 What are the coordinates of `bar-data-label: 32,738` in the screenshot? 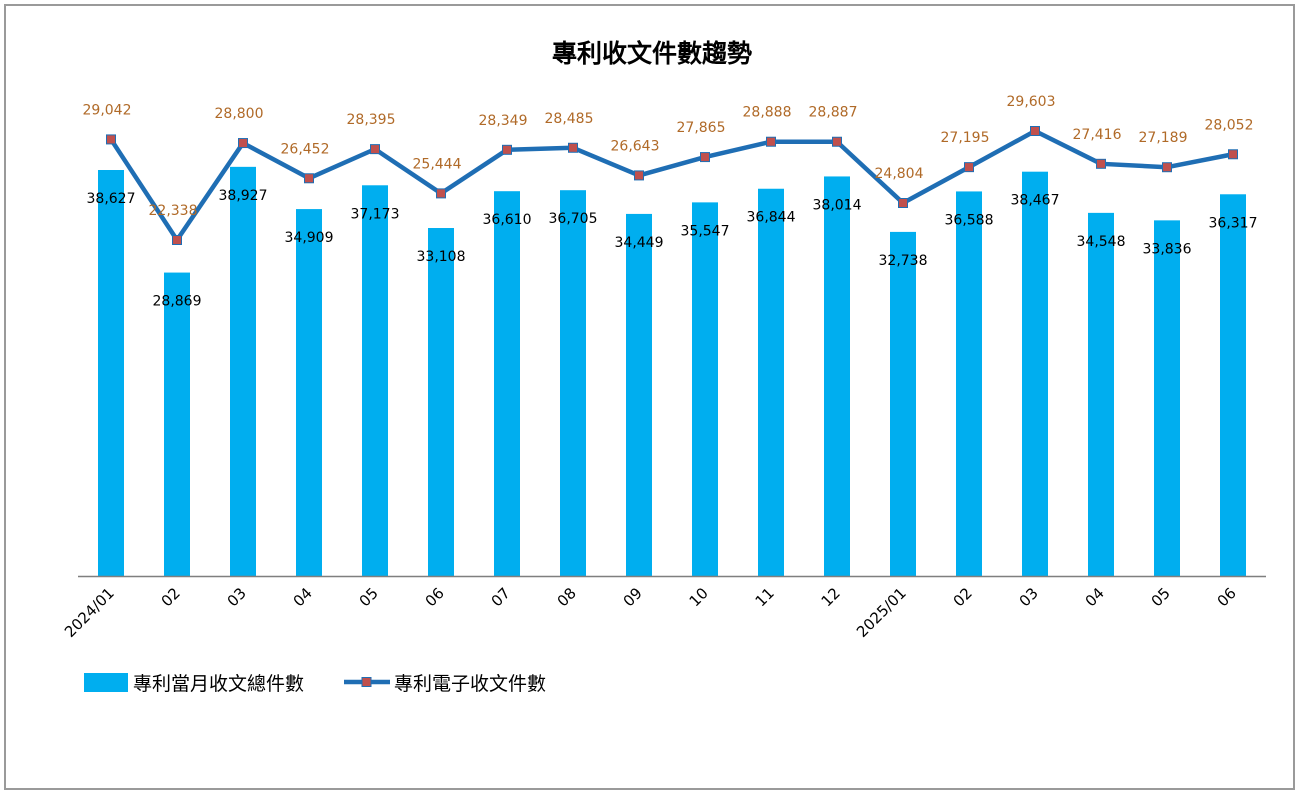 It's located at (903, 261).